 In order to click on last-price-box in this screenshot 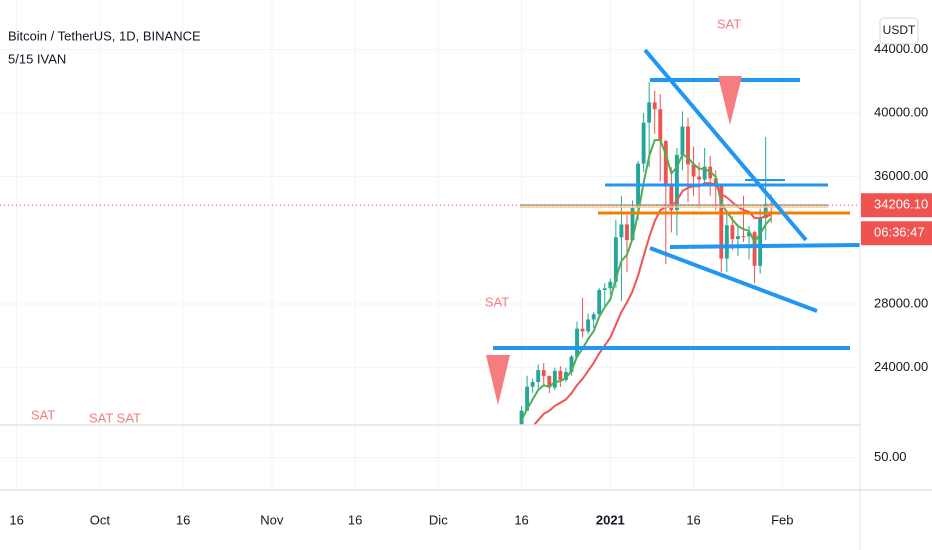, I will do `click(896, 205)`.